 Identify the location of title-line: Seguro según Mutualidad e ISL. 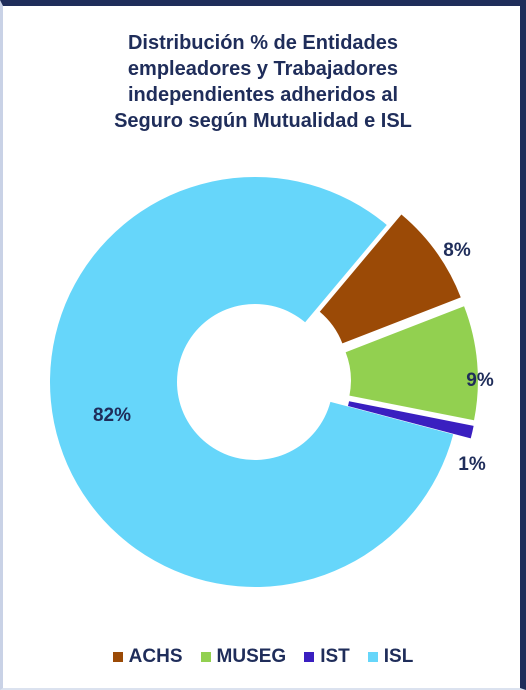
(263, 121).